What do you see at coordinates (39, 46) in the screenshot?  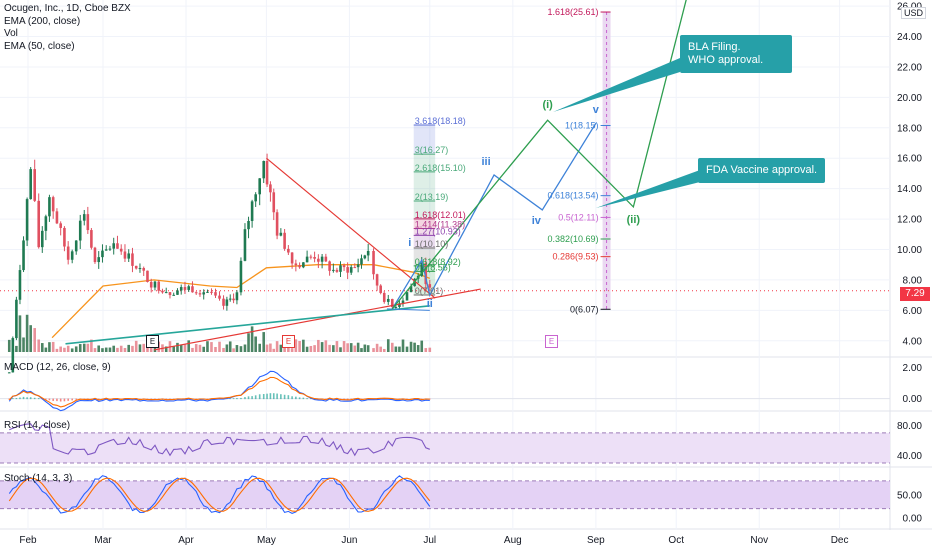 I see `ema50-legend: EMA (50, close)` at bounding box center [39, 46].